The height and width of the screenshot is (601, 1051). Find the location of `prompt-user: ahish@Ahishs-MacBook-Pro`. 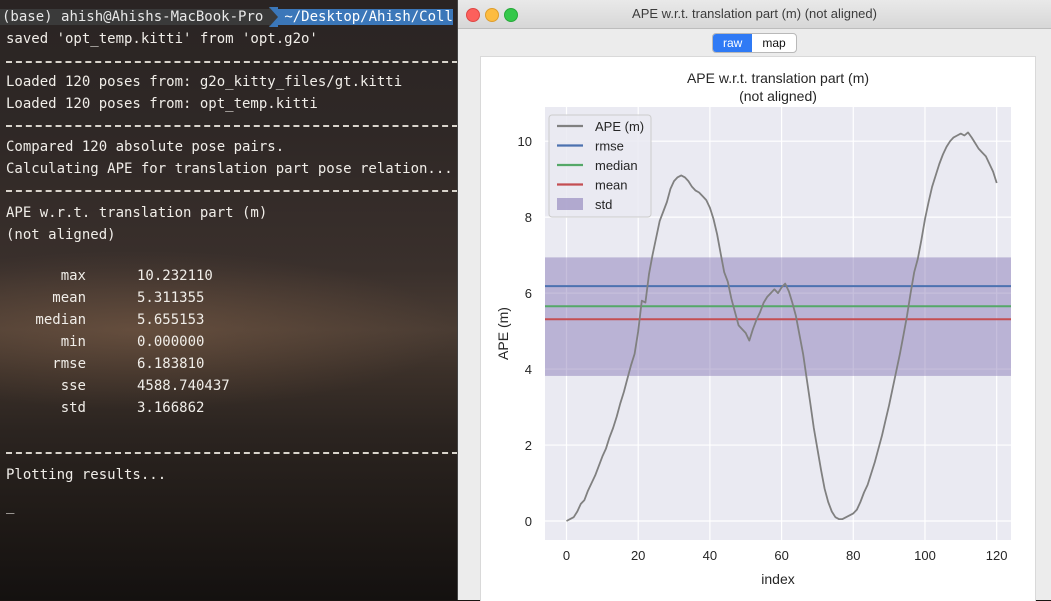

prompt-user: ahish@Ahishs-MacBook-Pro is located at coordinates (162, 17).